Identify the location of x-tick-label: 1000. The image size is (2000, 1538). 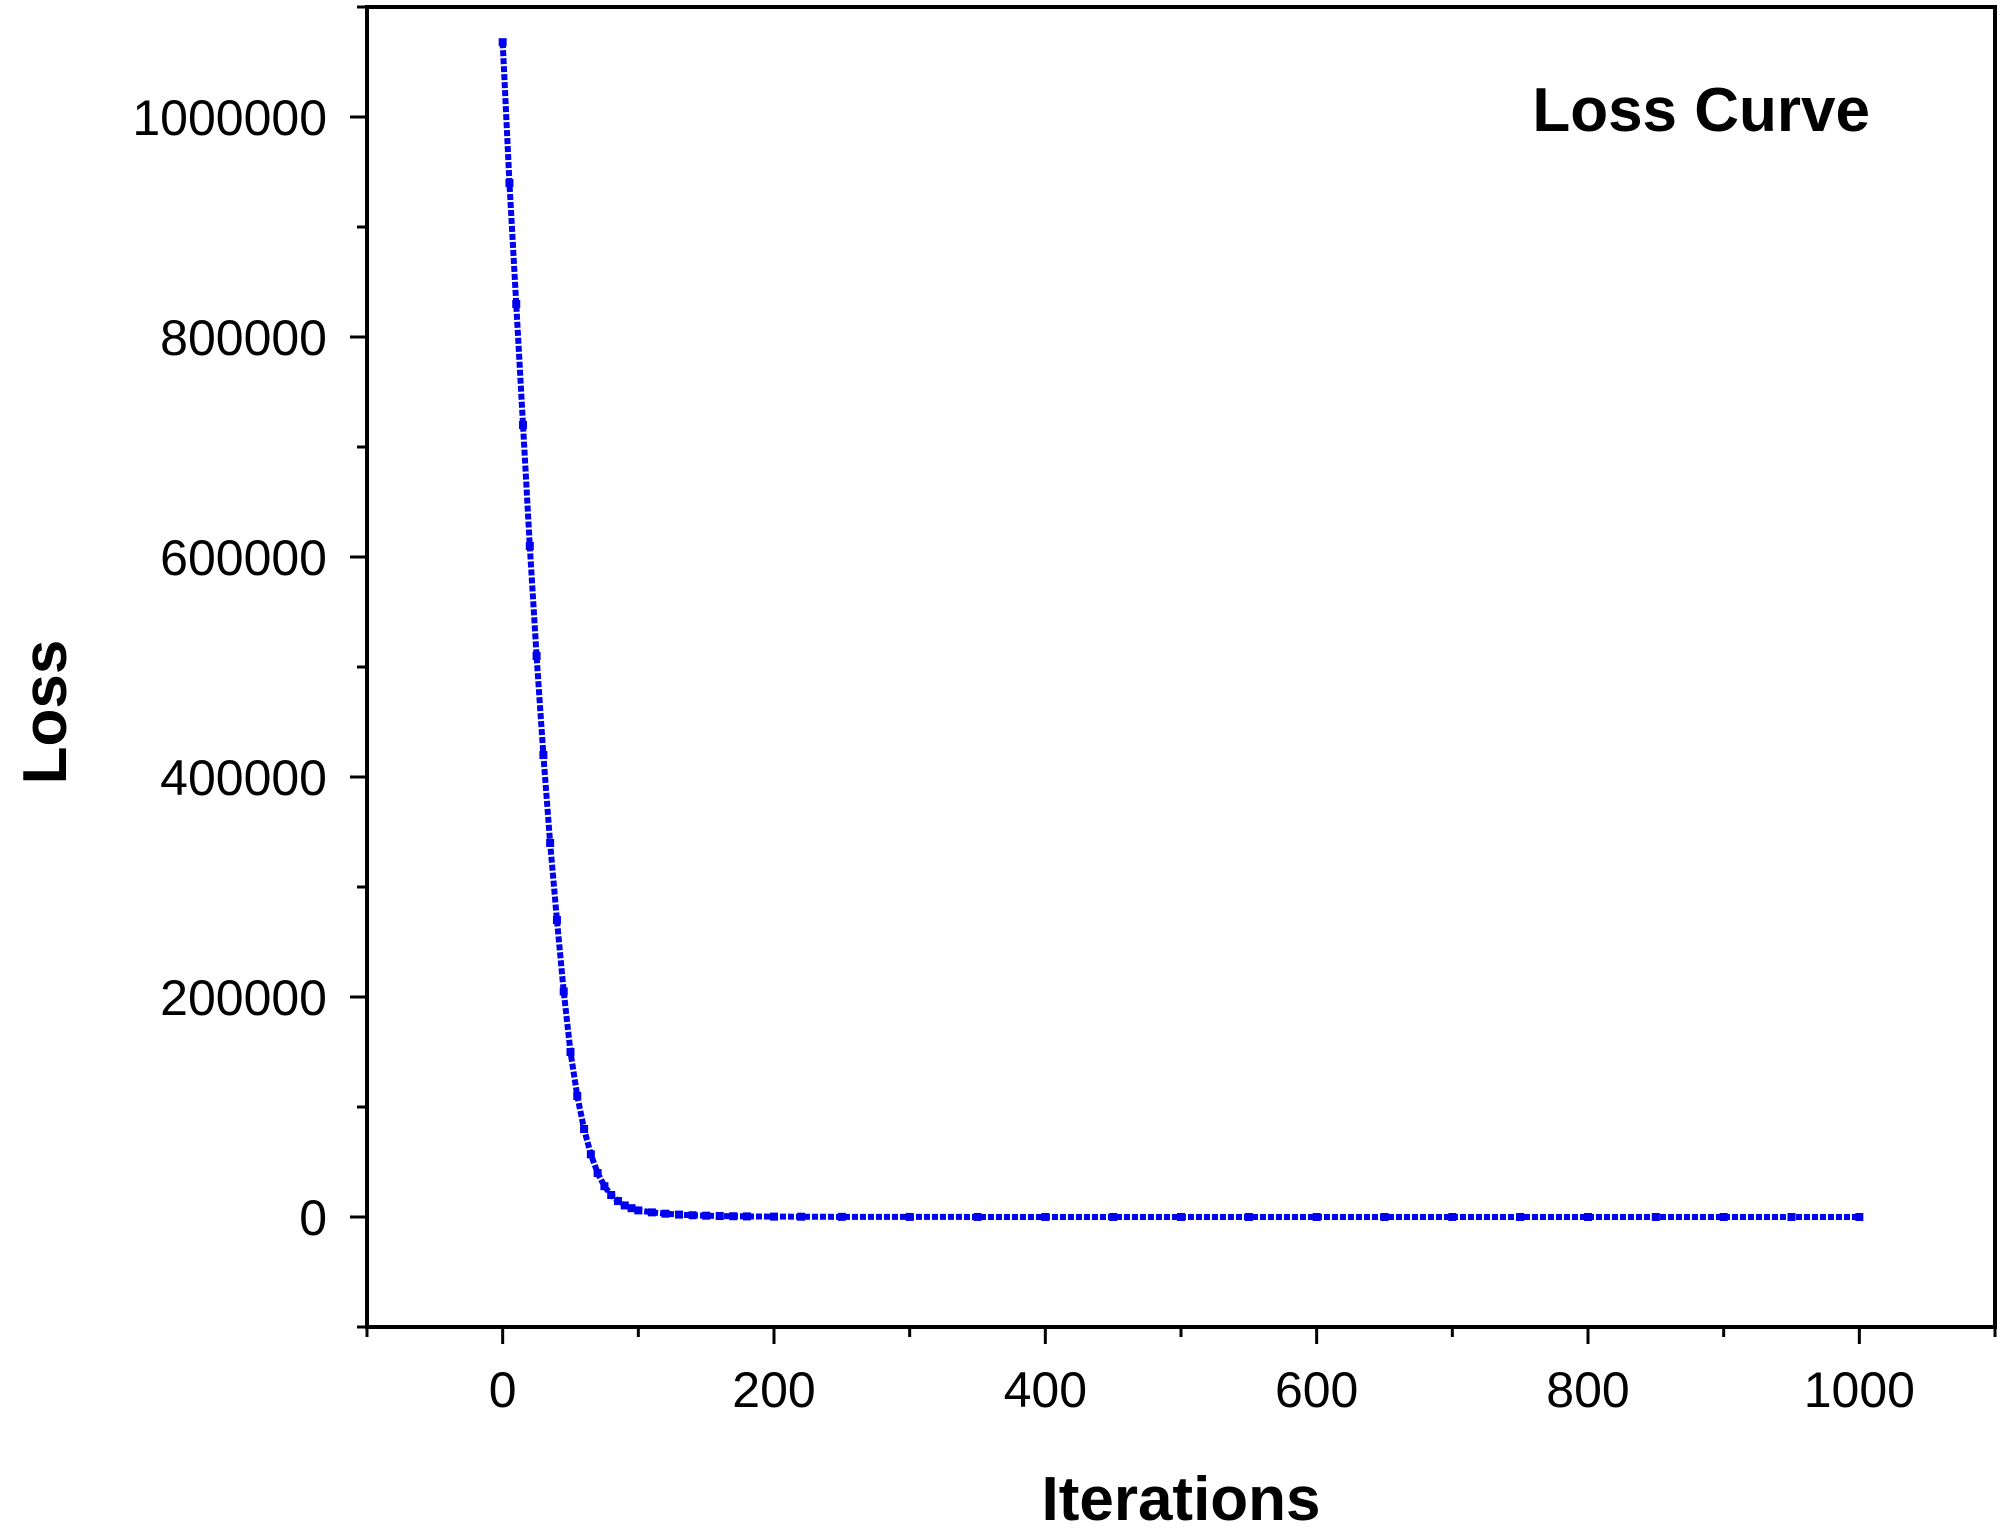
(1859, 1390).